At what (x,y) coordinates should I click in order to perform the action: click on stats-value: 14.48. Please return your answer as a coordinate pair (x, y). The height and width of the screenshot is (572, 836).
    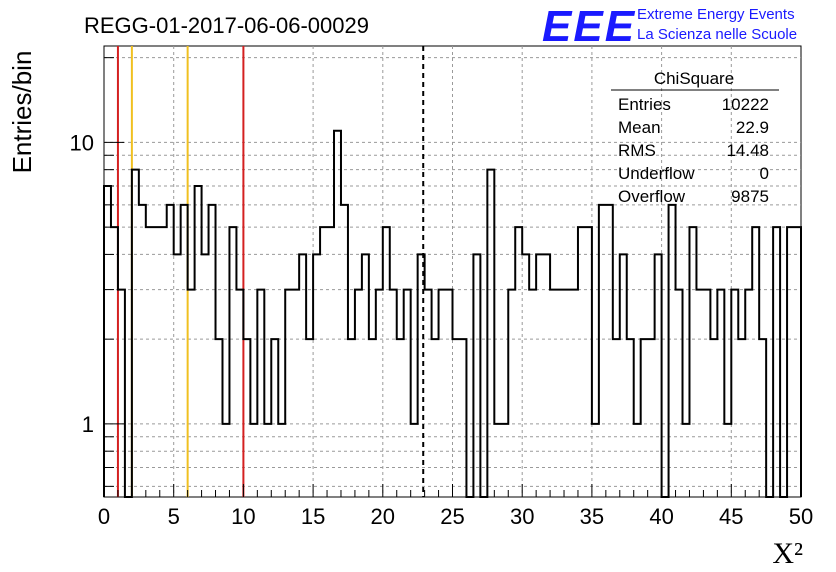
    Looking at the image, I should click on (747, 150).